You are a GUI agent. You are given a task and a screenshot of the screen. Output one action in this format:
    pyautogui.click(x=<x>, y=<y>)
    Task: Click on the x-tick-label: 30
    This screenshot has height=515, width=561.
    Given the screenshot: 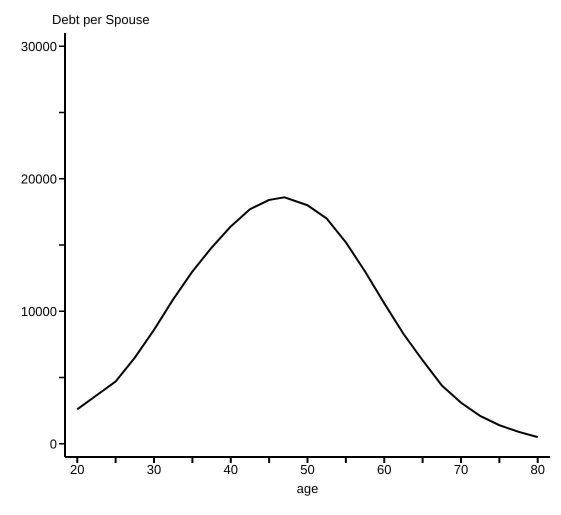 What is the action you would take?
    pyautogui.click(x=154, y=470)
    